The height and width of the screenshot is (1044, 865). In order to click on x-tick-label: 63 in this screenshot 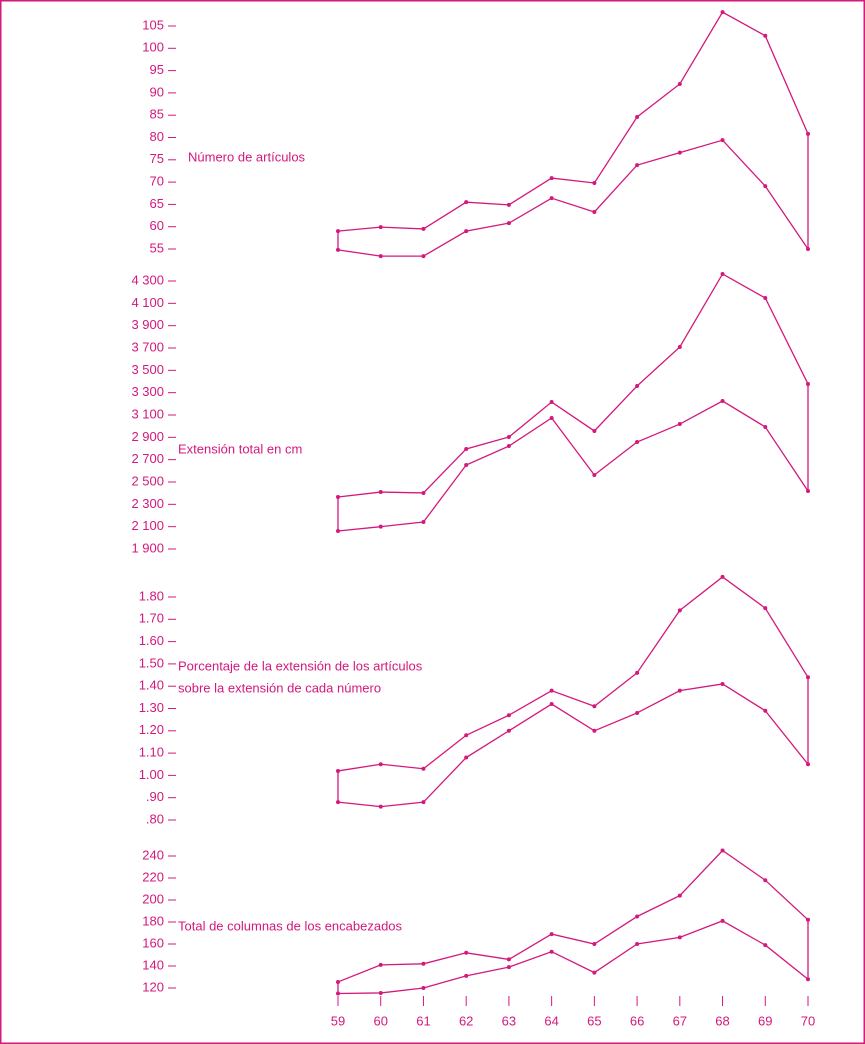, I will do `click(509, 1020)`.